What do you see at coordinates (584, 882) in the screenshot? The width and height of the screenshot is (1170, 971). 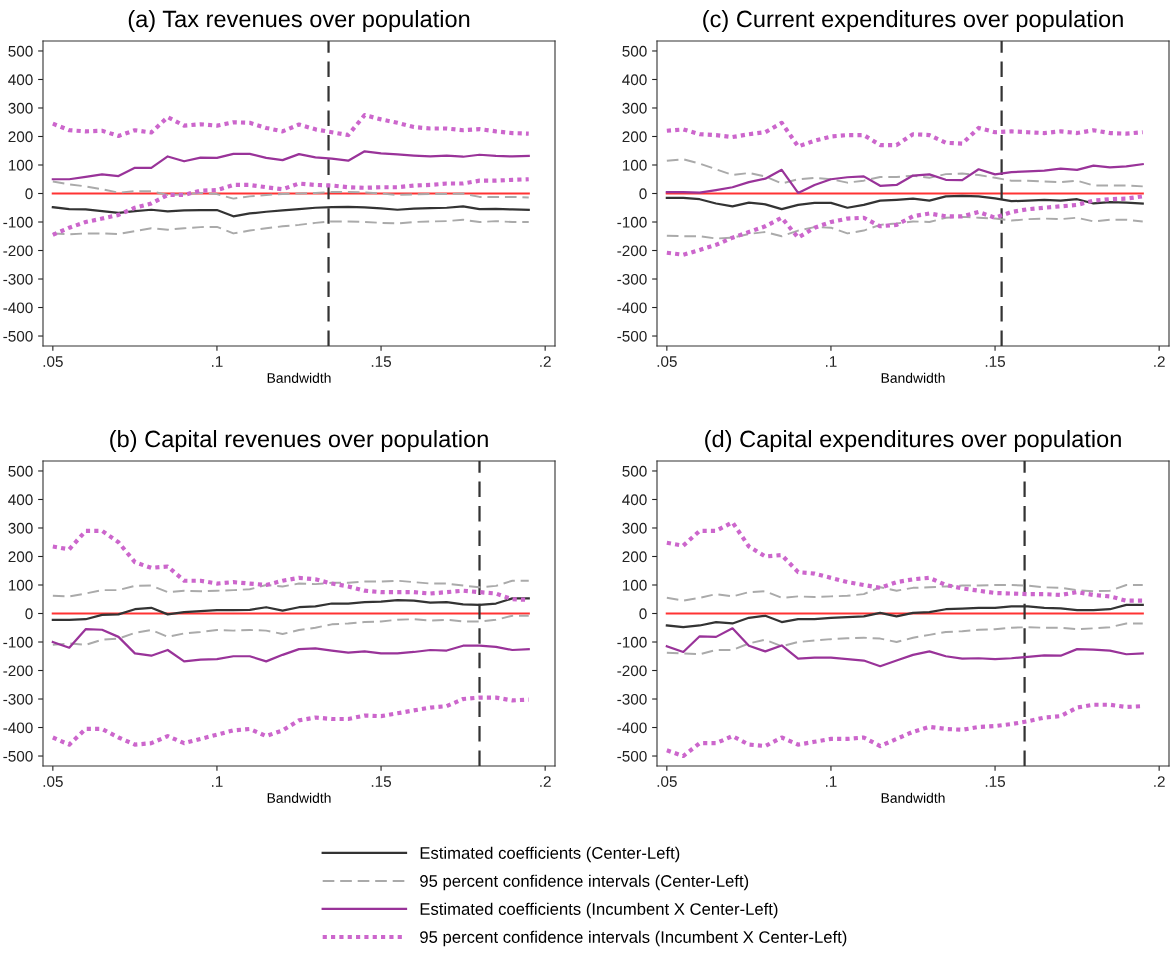 I see `legend-label: 95 percent confidence intervals (Center-Left)` at bounding box center [584, 882].